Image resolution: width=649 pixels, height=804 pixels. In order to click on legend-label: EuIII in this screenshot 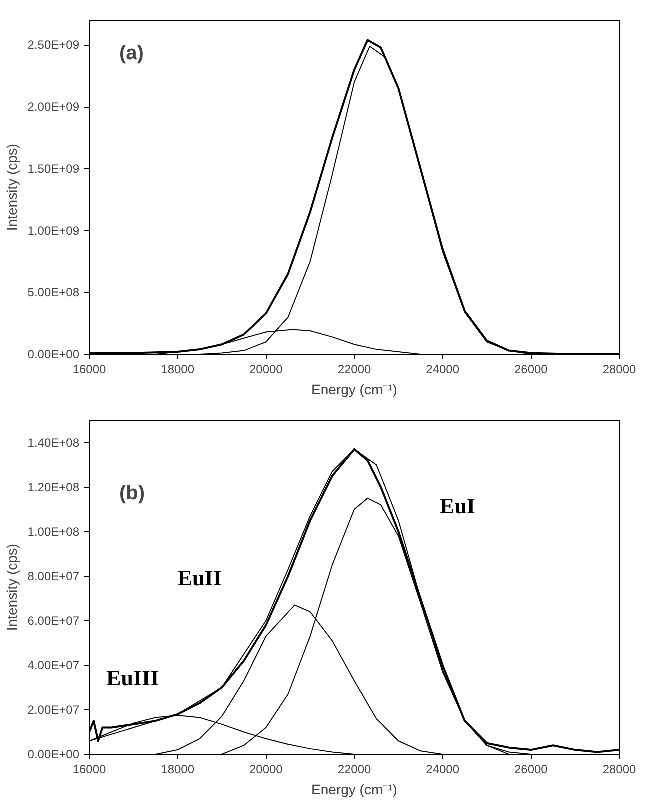, I will do `click(133, 678)`.